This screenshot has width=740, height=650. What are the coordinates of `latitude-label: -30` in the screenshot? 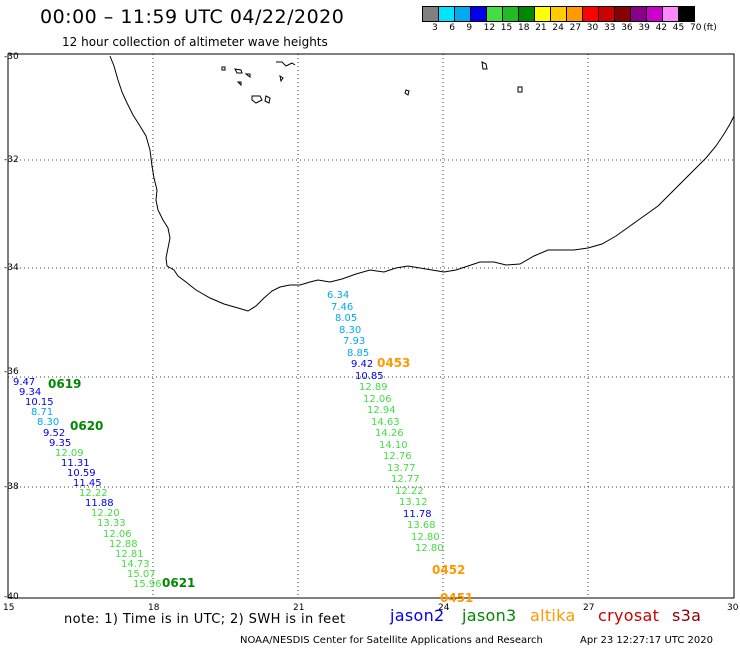 It's located at (11, 57).